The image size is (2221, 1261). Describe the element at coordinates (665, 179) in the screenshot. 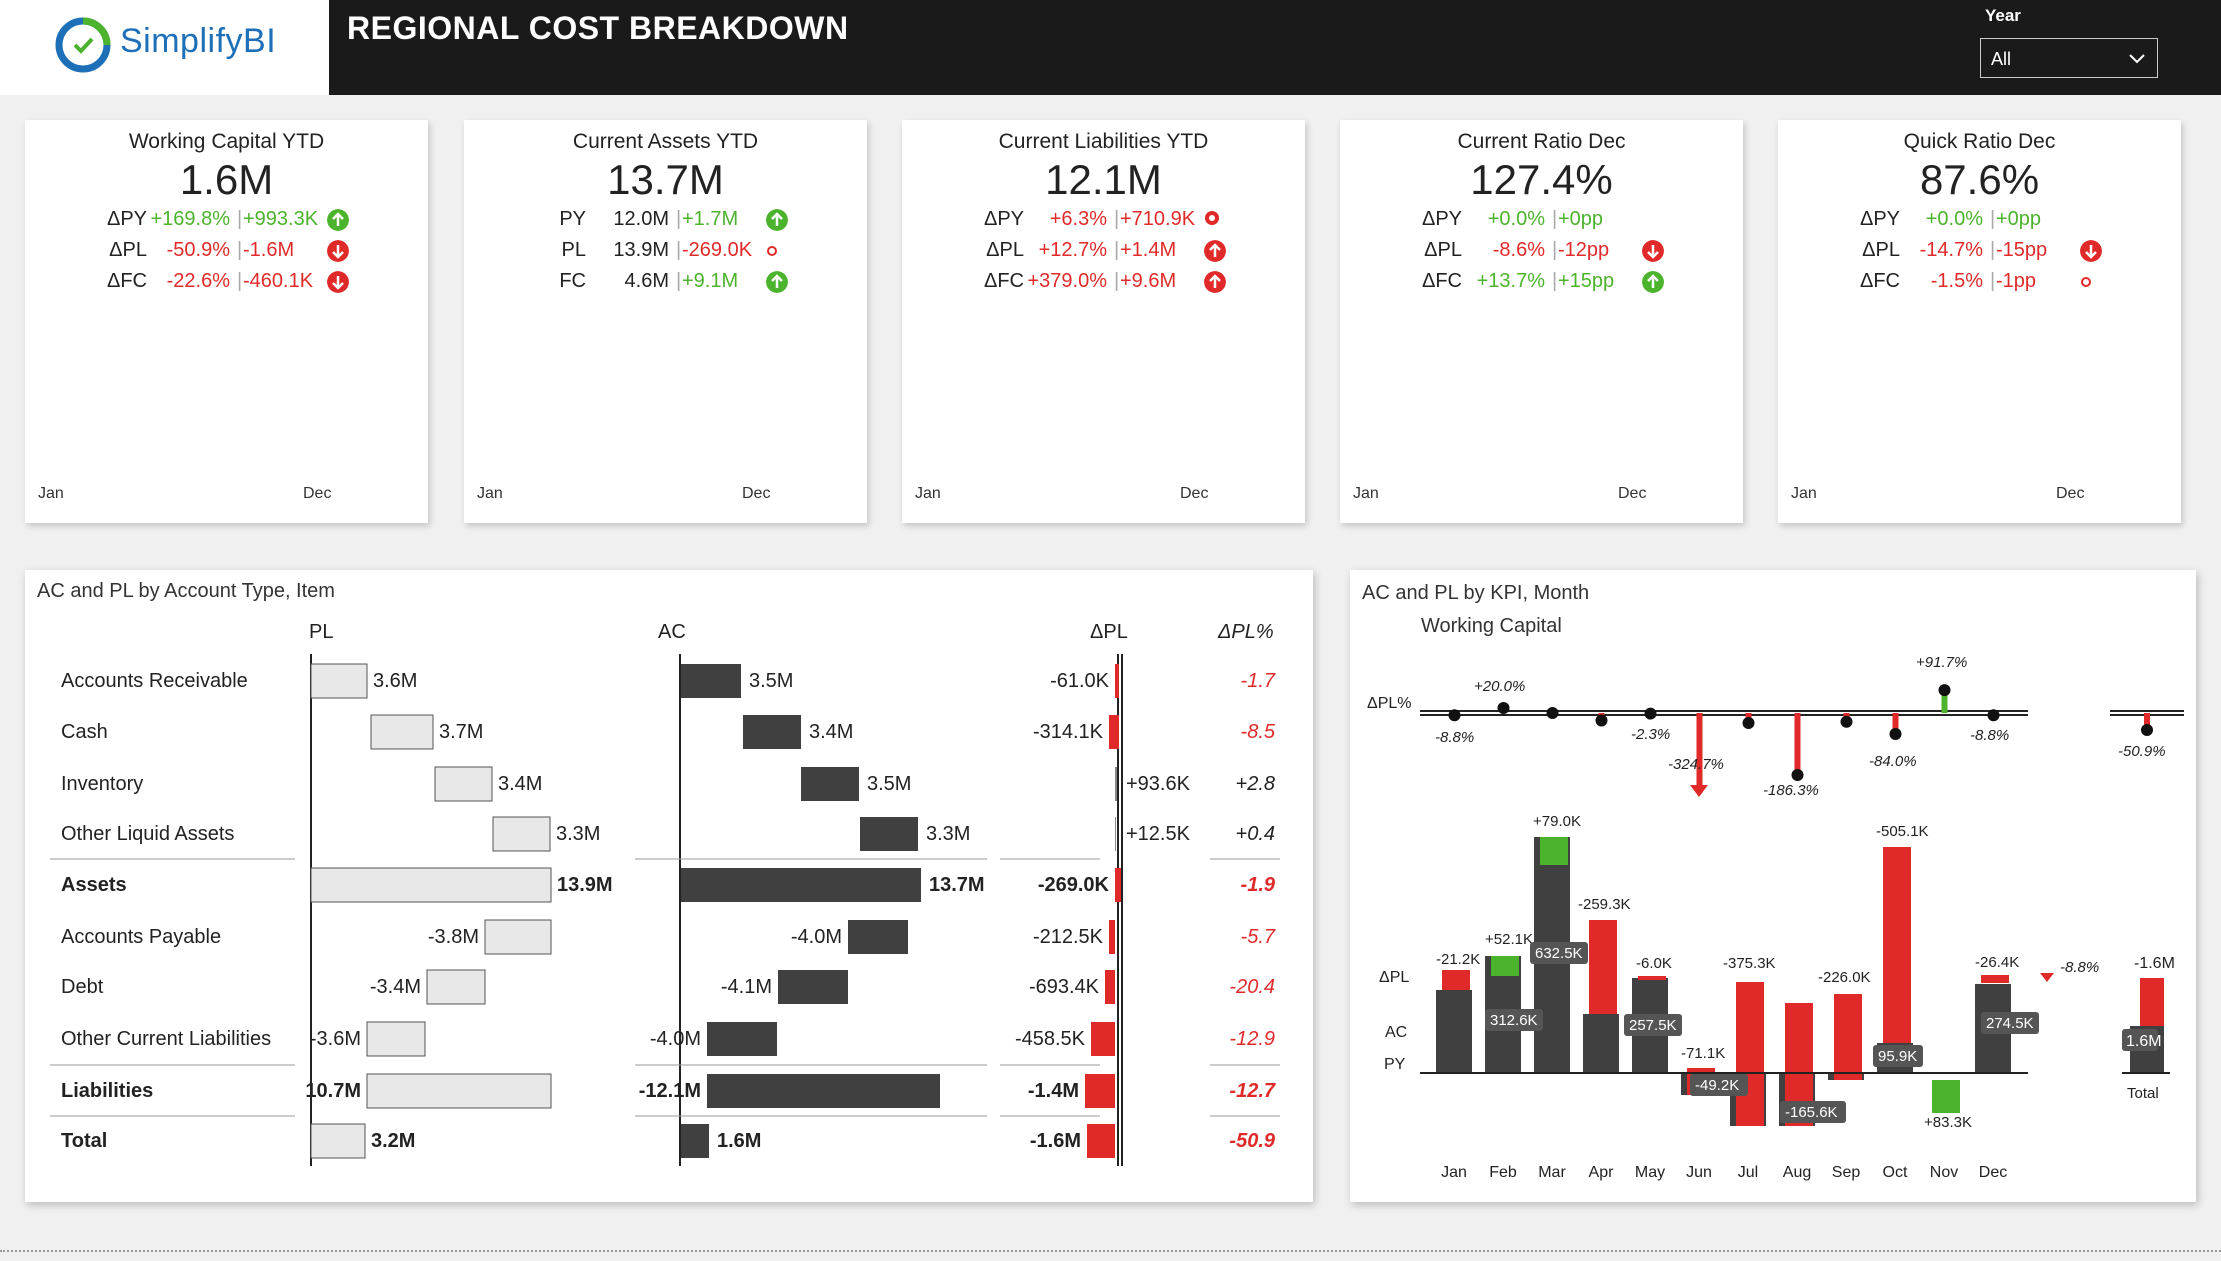

I see `kpi-value: 13.7M` at that location.